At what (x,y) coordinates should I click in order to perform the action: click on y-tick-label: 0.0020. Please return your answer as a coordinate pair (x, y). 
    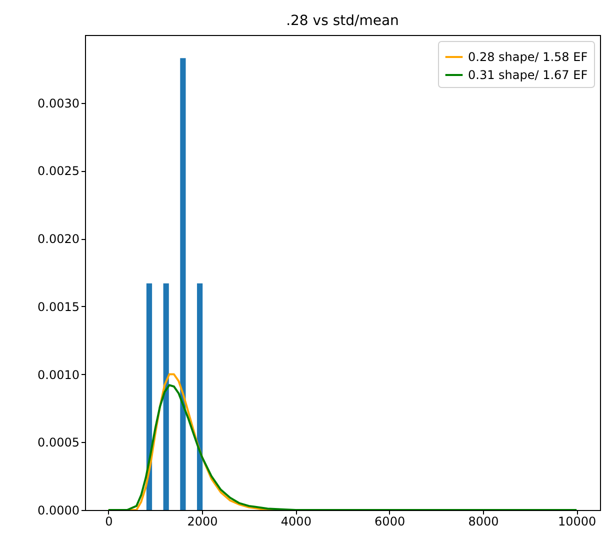
    Looking at the image, I should click on (59, 239).